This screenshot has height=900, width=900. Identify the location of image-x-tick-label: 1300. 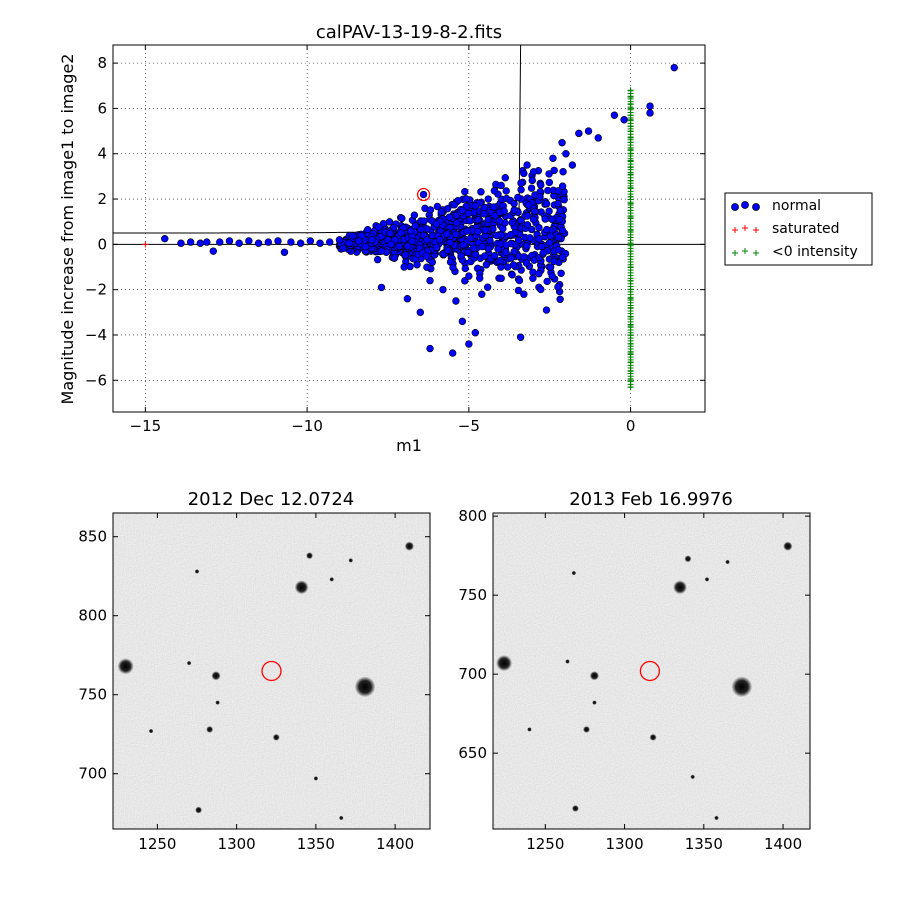
(624, 844).